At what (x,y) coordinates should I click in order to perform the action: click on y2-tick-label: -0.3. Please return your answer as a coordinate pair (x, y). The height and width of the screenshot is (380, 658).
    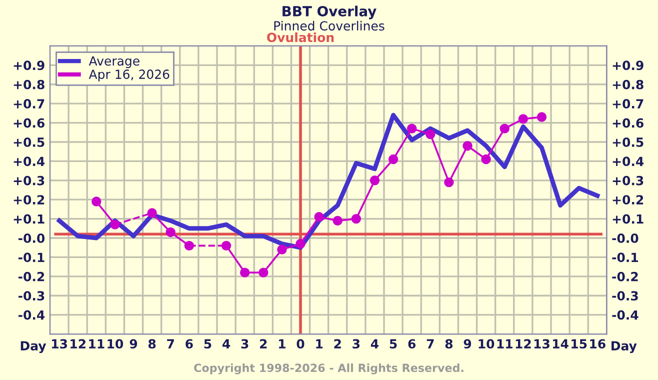
    Looking at the image, I should click on (625, 296).